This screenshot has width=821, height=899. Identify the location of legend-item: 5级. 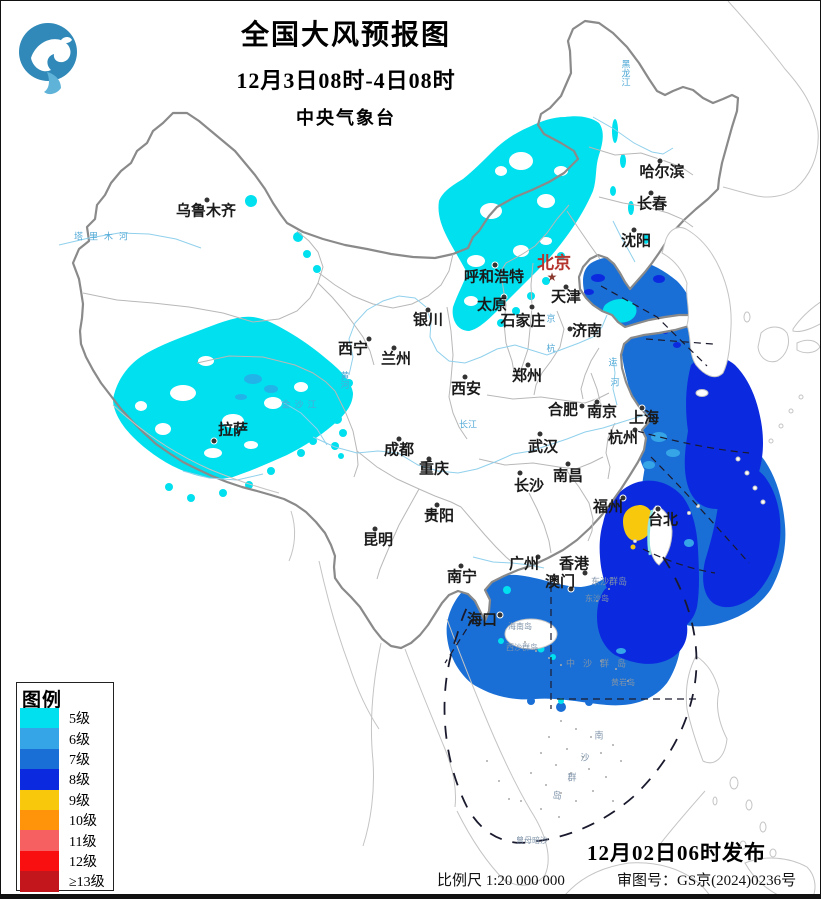
(62, 718).